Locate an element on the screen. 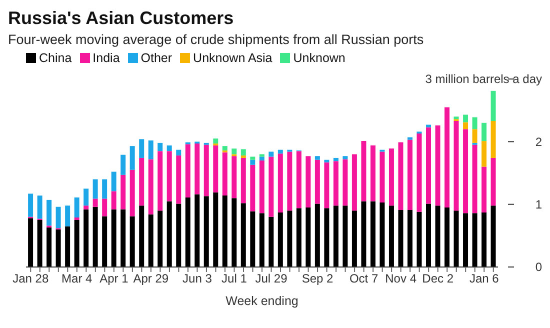 This screenshot has height=328, width=550. legend-label: India is located at coordinates (106, 58).